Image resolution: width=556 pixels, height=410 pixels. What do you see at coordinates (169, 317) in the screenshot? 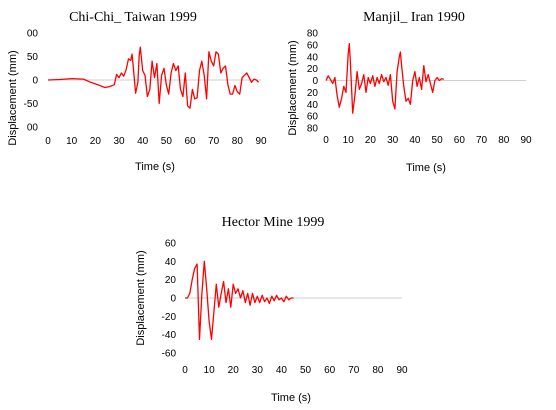
I see `y-tick-label: -20` at bounding box center [169, 317].